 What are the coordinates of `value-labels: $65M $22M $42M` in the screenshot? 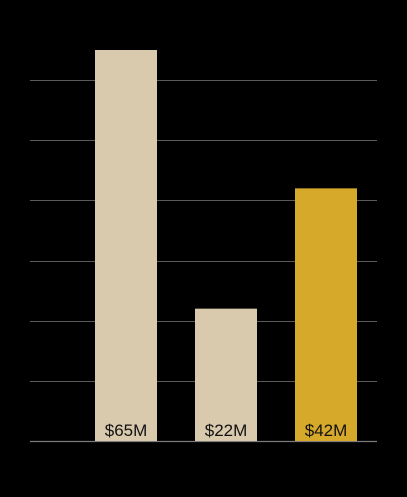 It's located at (226, 430).